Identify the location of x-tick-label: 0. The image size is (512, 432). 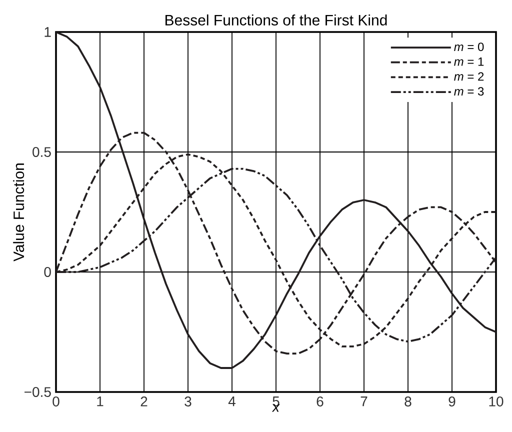
(56, 401).